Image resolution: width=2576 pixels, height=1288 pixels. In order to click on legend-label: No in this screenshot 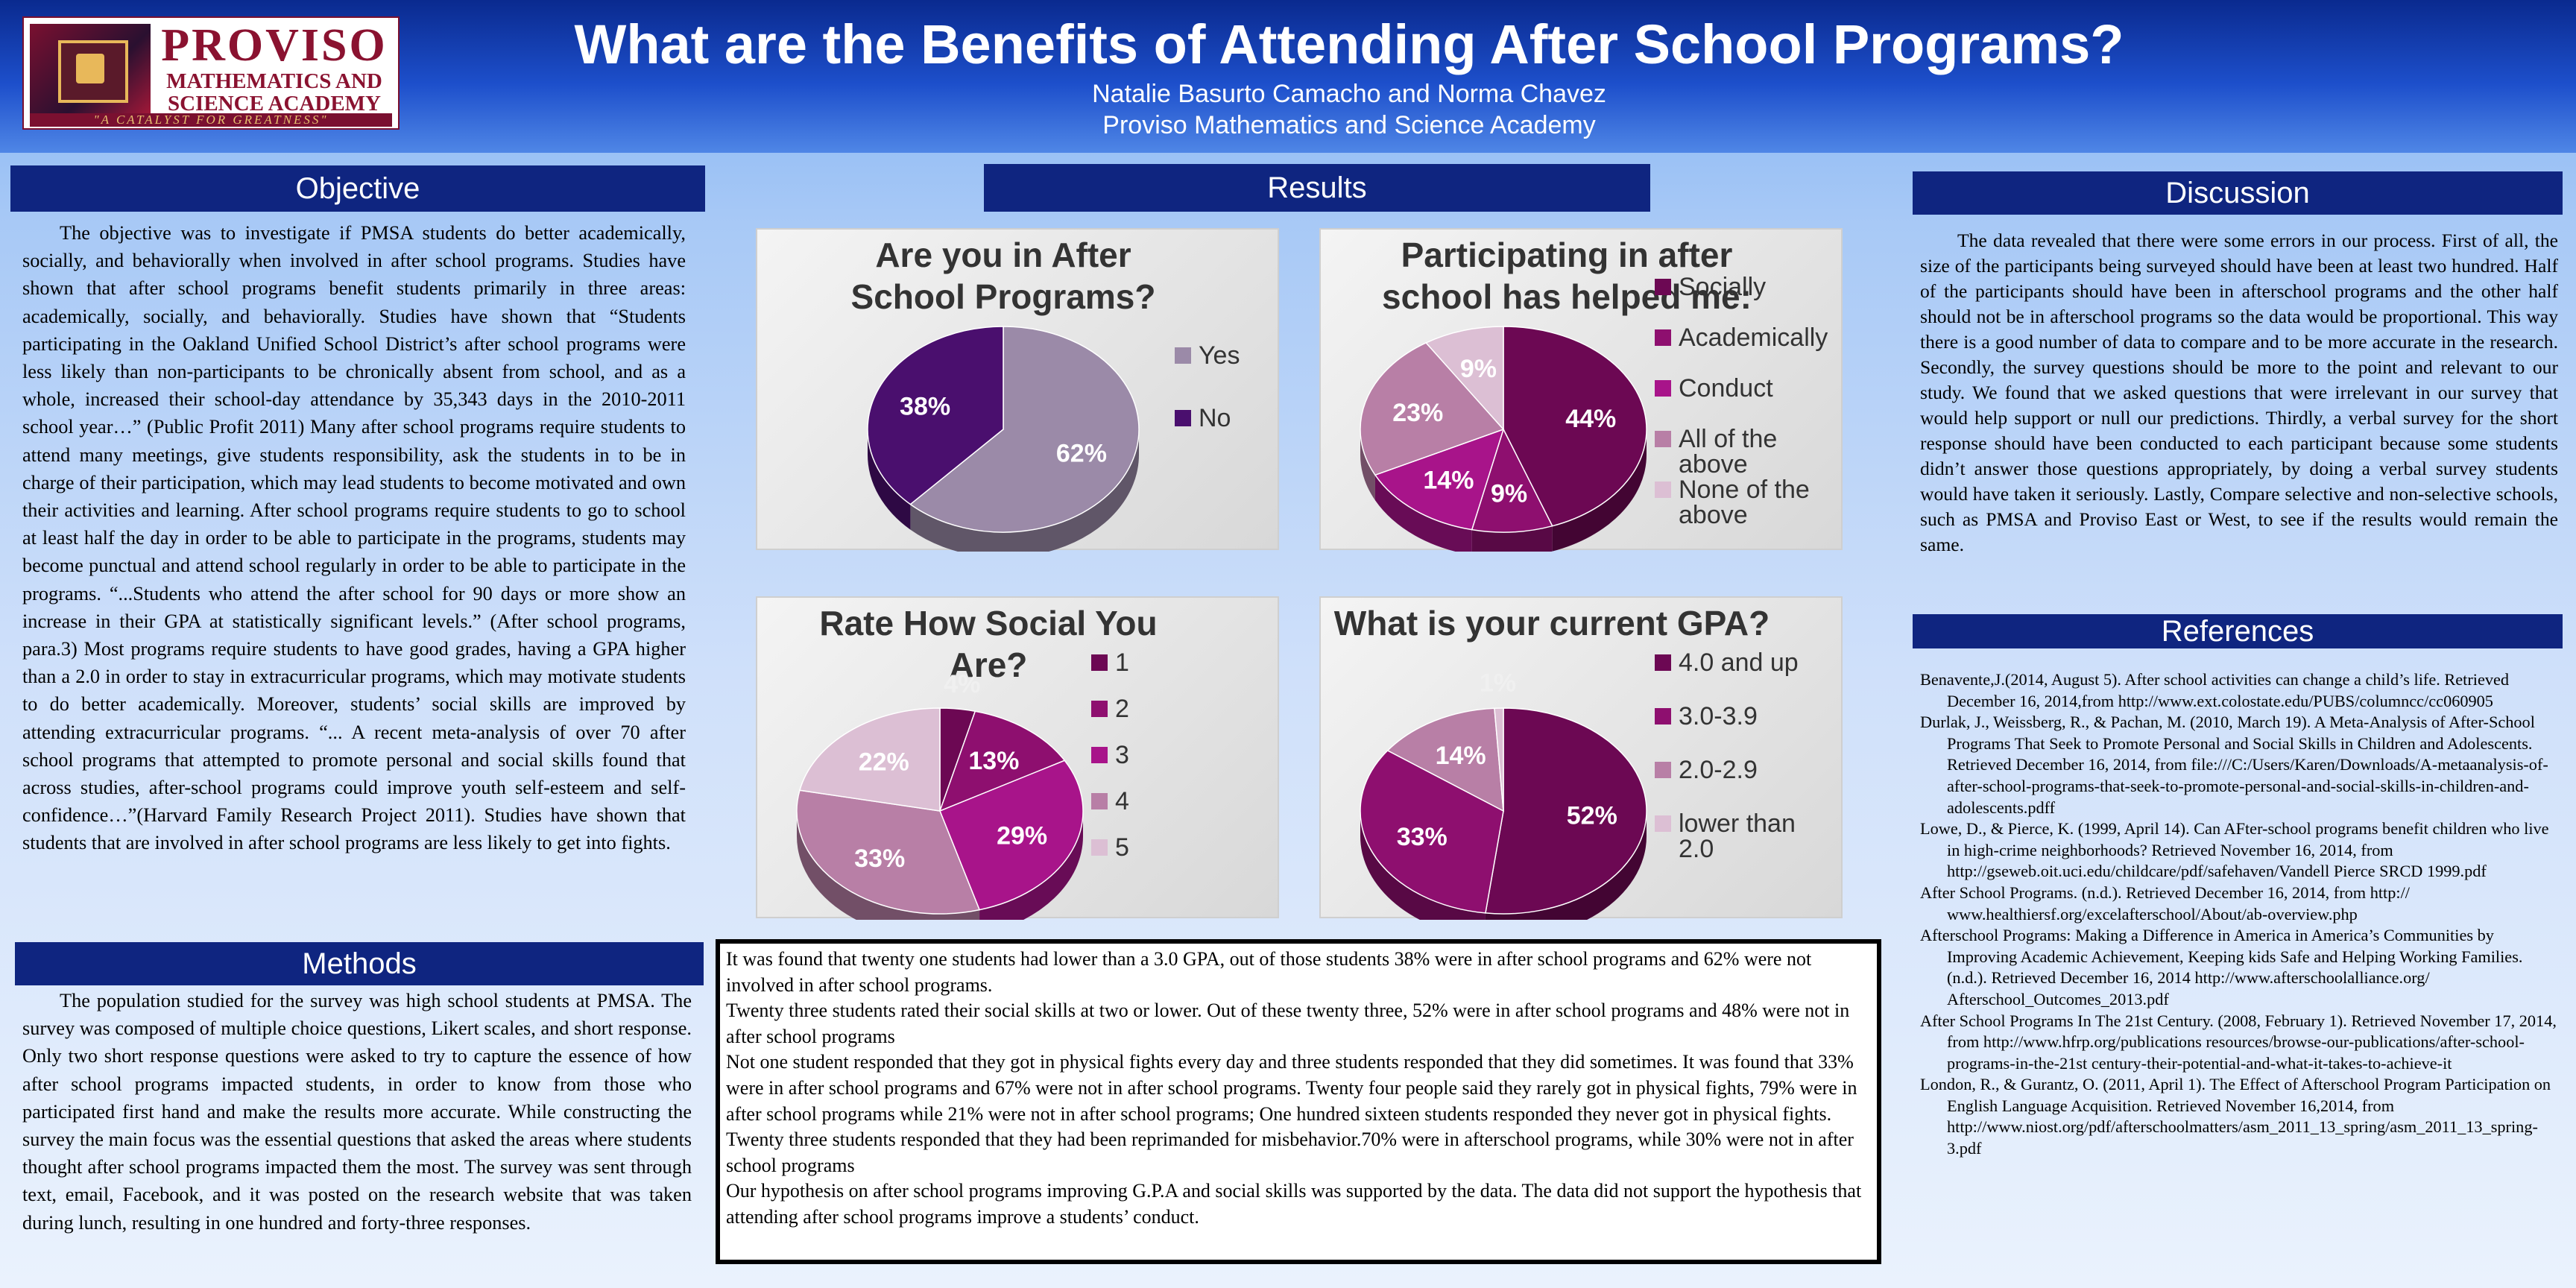, I will do `click(1215, 418)`.